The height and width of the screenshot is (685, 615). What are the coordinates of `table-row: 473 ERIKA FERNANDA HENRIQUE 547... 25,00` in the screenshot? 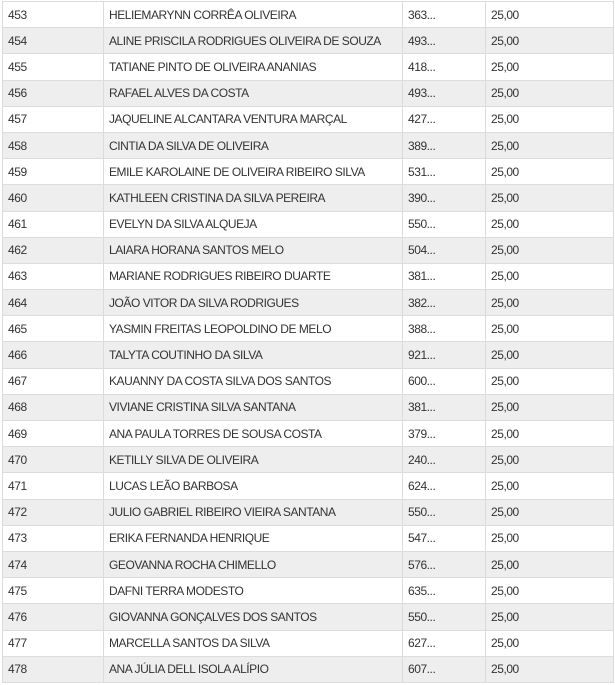 It's located at (308, 538).